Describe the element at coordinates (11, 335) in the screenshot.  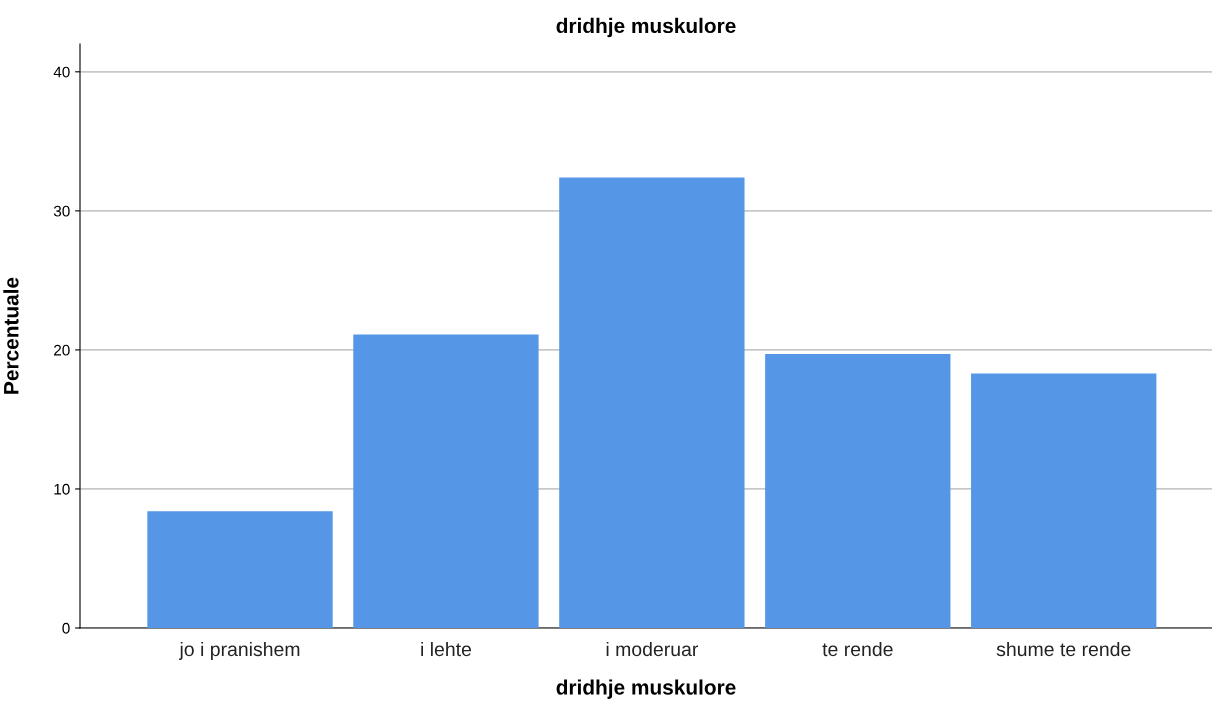
I see `y-axis-title: Percentuale` at that location.